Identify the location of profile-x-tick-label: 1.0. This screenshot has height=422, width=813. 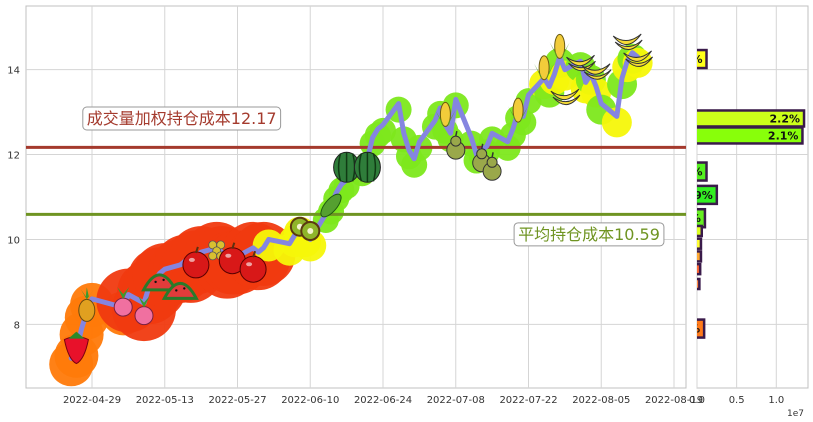
(776, 400).